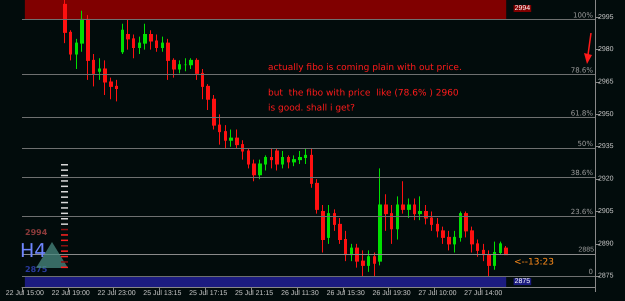 Image resolution: width=625 pixels, height=301 pixels. What do you see at coordinates (36, 232) in the screenshot?
I see `annotation: 2994` at bounding box center [36, 232].